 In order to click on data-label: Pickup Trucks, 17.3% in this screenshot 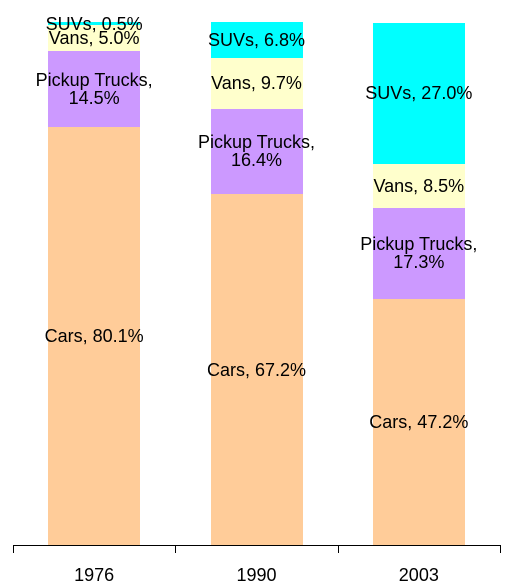, I will do `click(419, 253)`.